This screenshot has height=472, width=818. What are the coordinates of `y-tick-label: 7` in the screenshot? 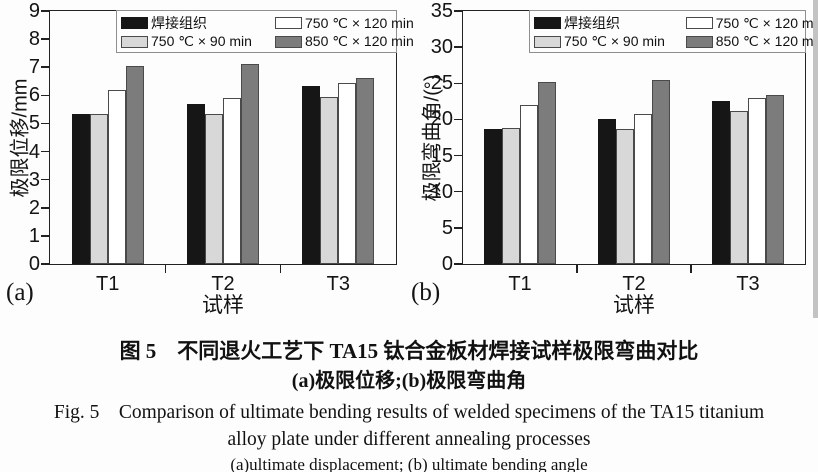 It's located at (34, 67).